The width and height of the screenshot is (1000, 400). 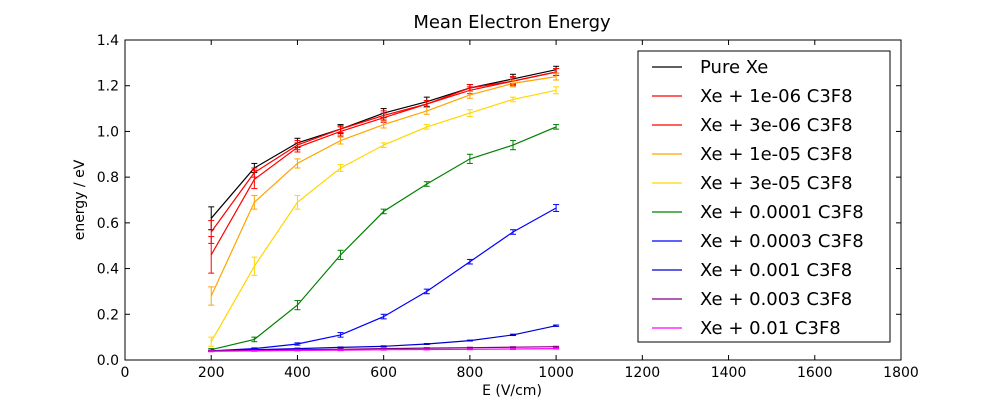 I want to click on legend-label: Xe + 0.001 C3F8, so click(x=776, y=270).